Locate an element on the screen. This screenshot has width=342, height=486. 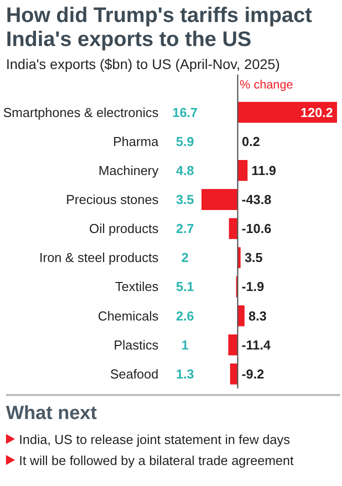
text: 1.3 is located at coordinates (185, 374).